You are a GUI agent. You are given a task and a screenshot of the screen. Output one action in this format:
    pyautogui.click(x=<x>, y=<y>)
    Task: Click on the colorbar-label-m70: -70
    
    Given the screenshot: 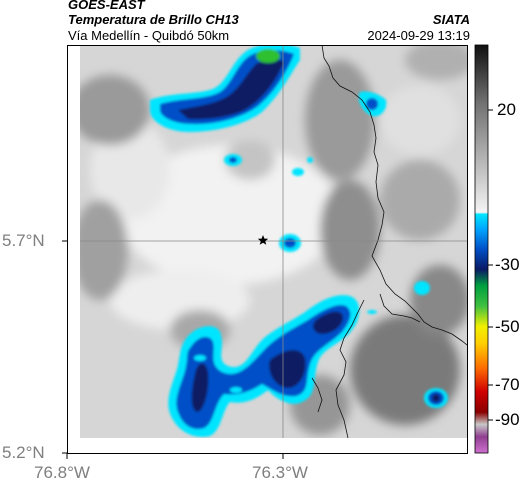 What is the action you would take?
    pyautogui.click(x=507, y=384)
    